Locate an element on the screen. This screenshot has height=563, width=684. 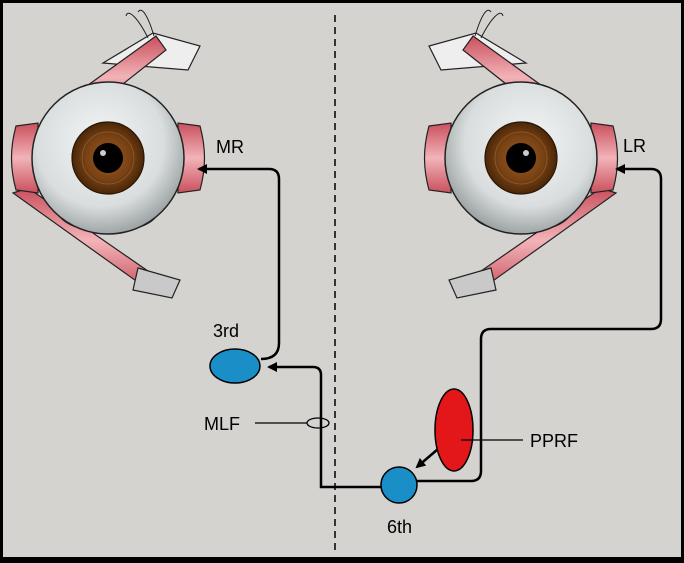
left-eye is located at coordinates (108, 154).